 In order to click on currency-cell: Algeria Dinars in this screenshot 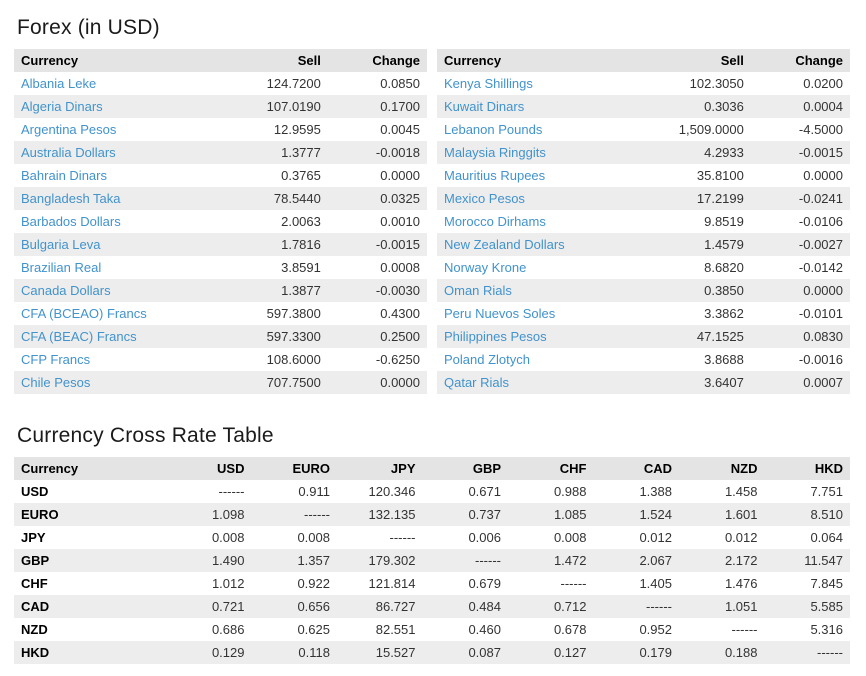, I will do `click(111, 106)`.